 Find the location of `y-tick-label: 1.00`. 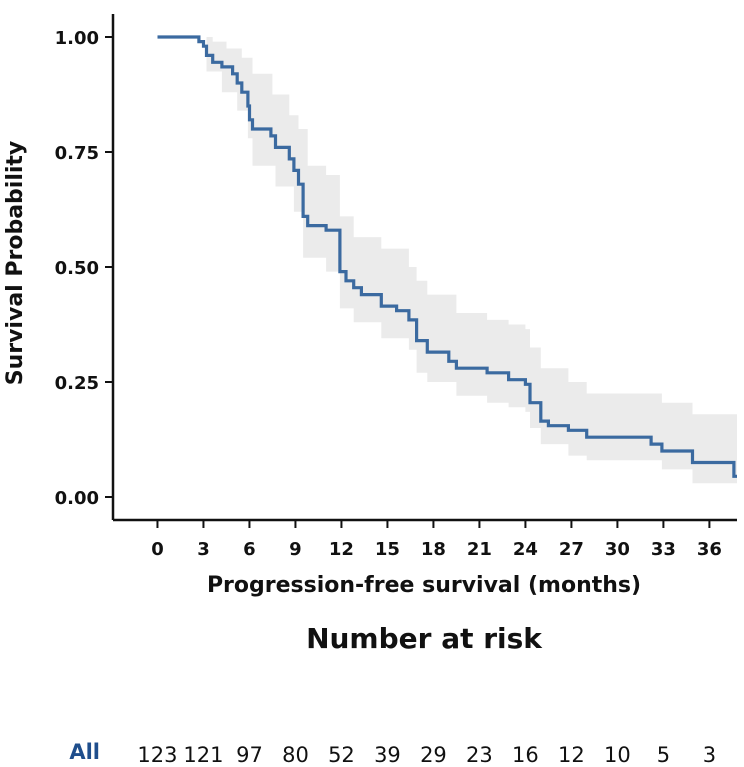

y-tick-label: 1.00 is located at coordinates (77, 38).